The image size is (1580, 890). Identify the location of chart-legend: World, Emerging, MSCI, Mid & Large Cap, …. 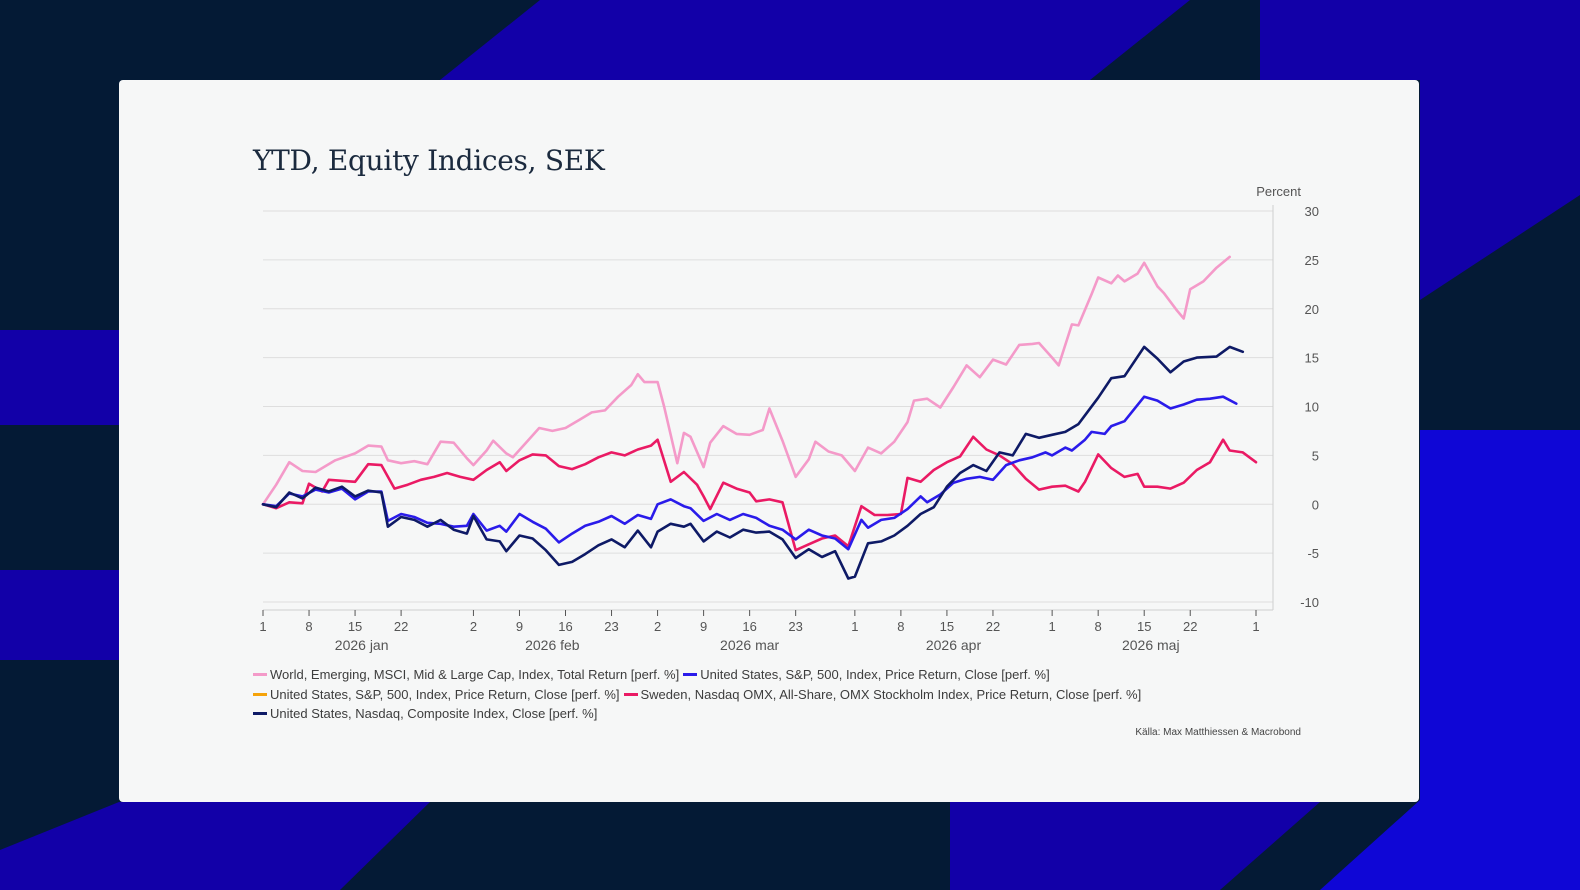
(778, 694).